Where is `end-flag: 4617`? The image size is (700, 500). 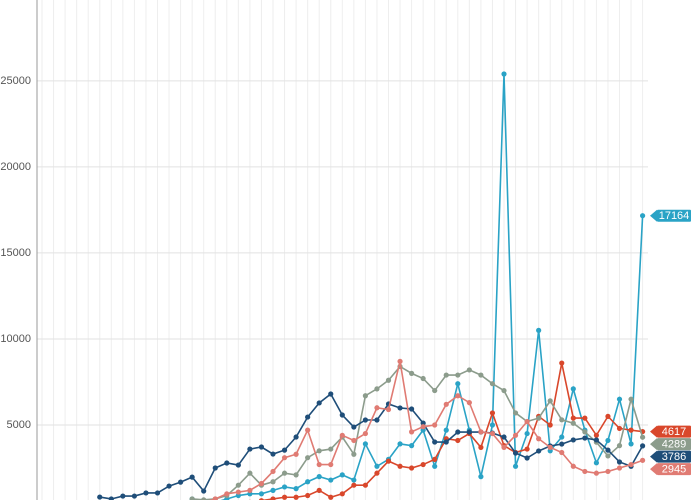
end-flag: 4617 is located at coordinates (670, 431).